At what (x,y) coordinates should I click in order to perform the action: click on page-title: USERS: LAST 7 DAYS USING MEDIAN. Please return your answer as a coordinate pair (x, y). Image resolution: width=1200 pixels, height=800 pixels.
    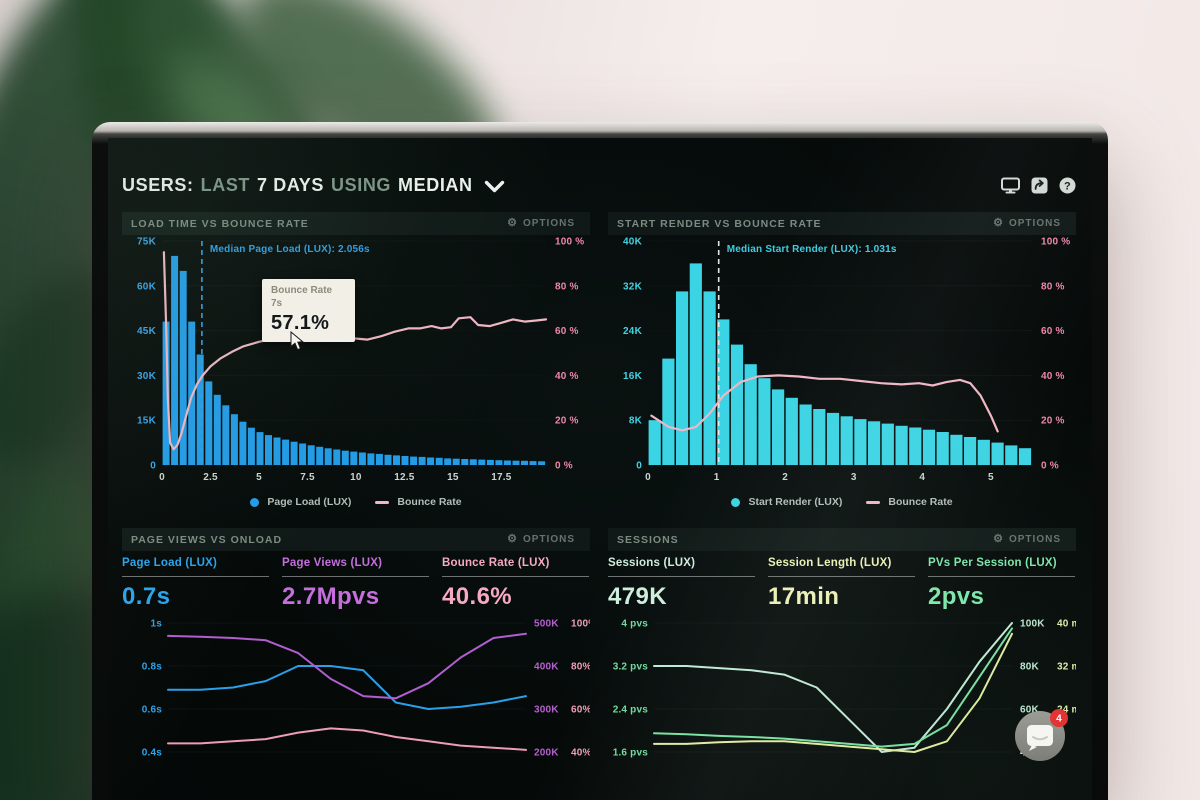
    Looking at the image, I should click on (313, 185).